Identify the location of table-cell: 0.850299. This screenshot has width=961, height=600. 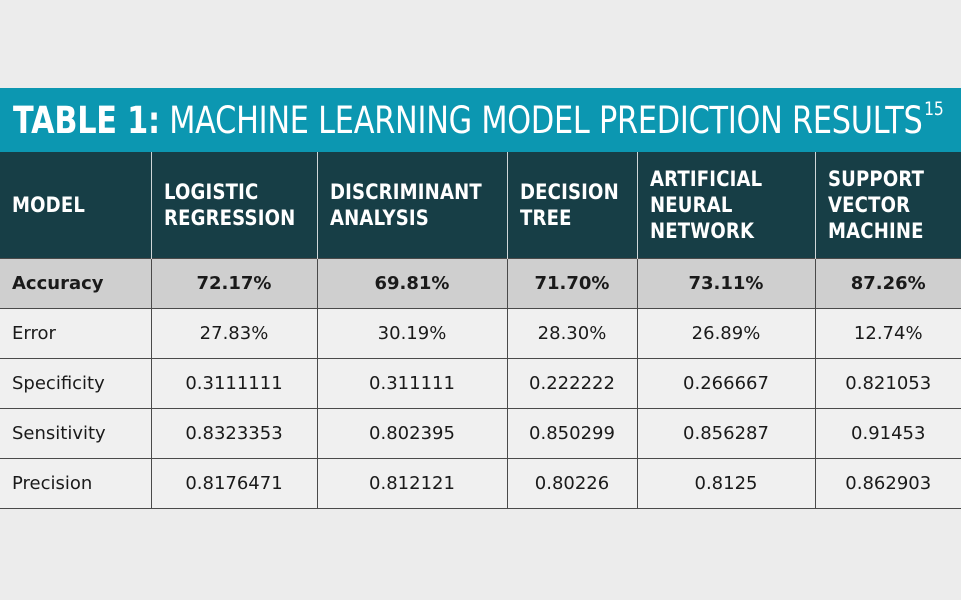
(571, 433).